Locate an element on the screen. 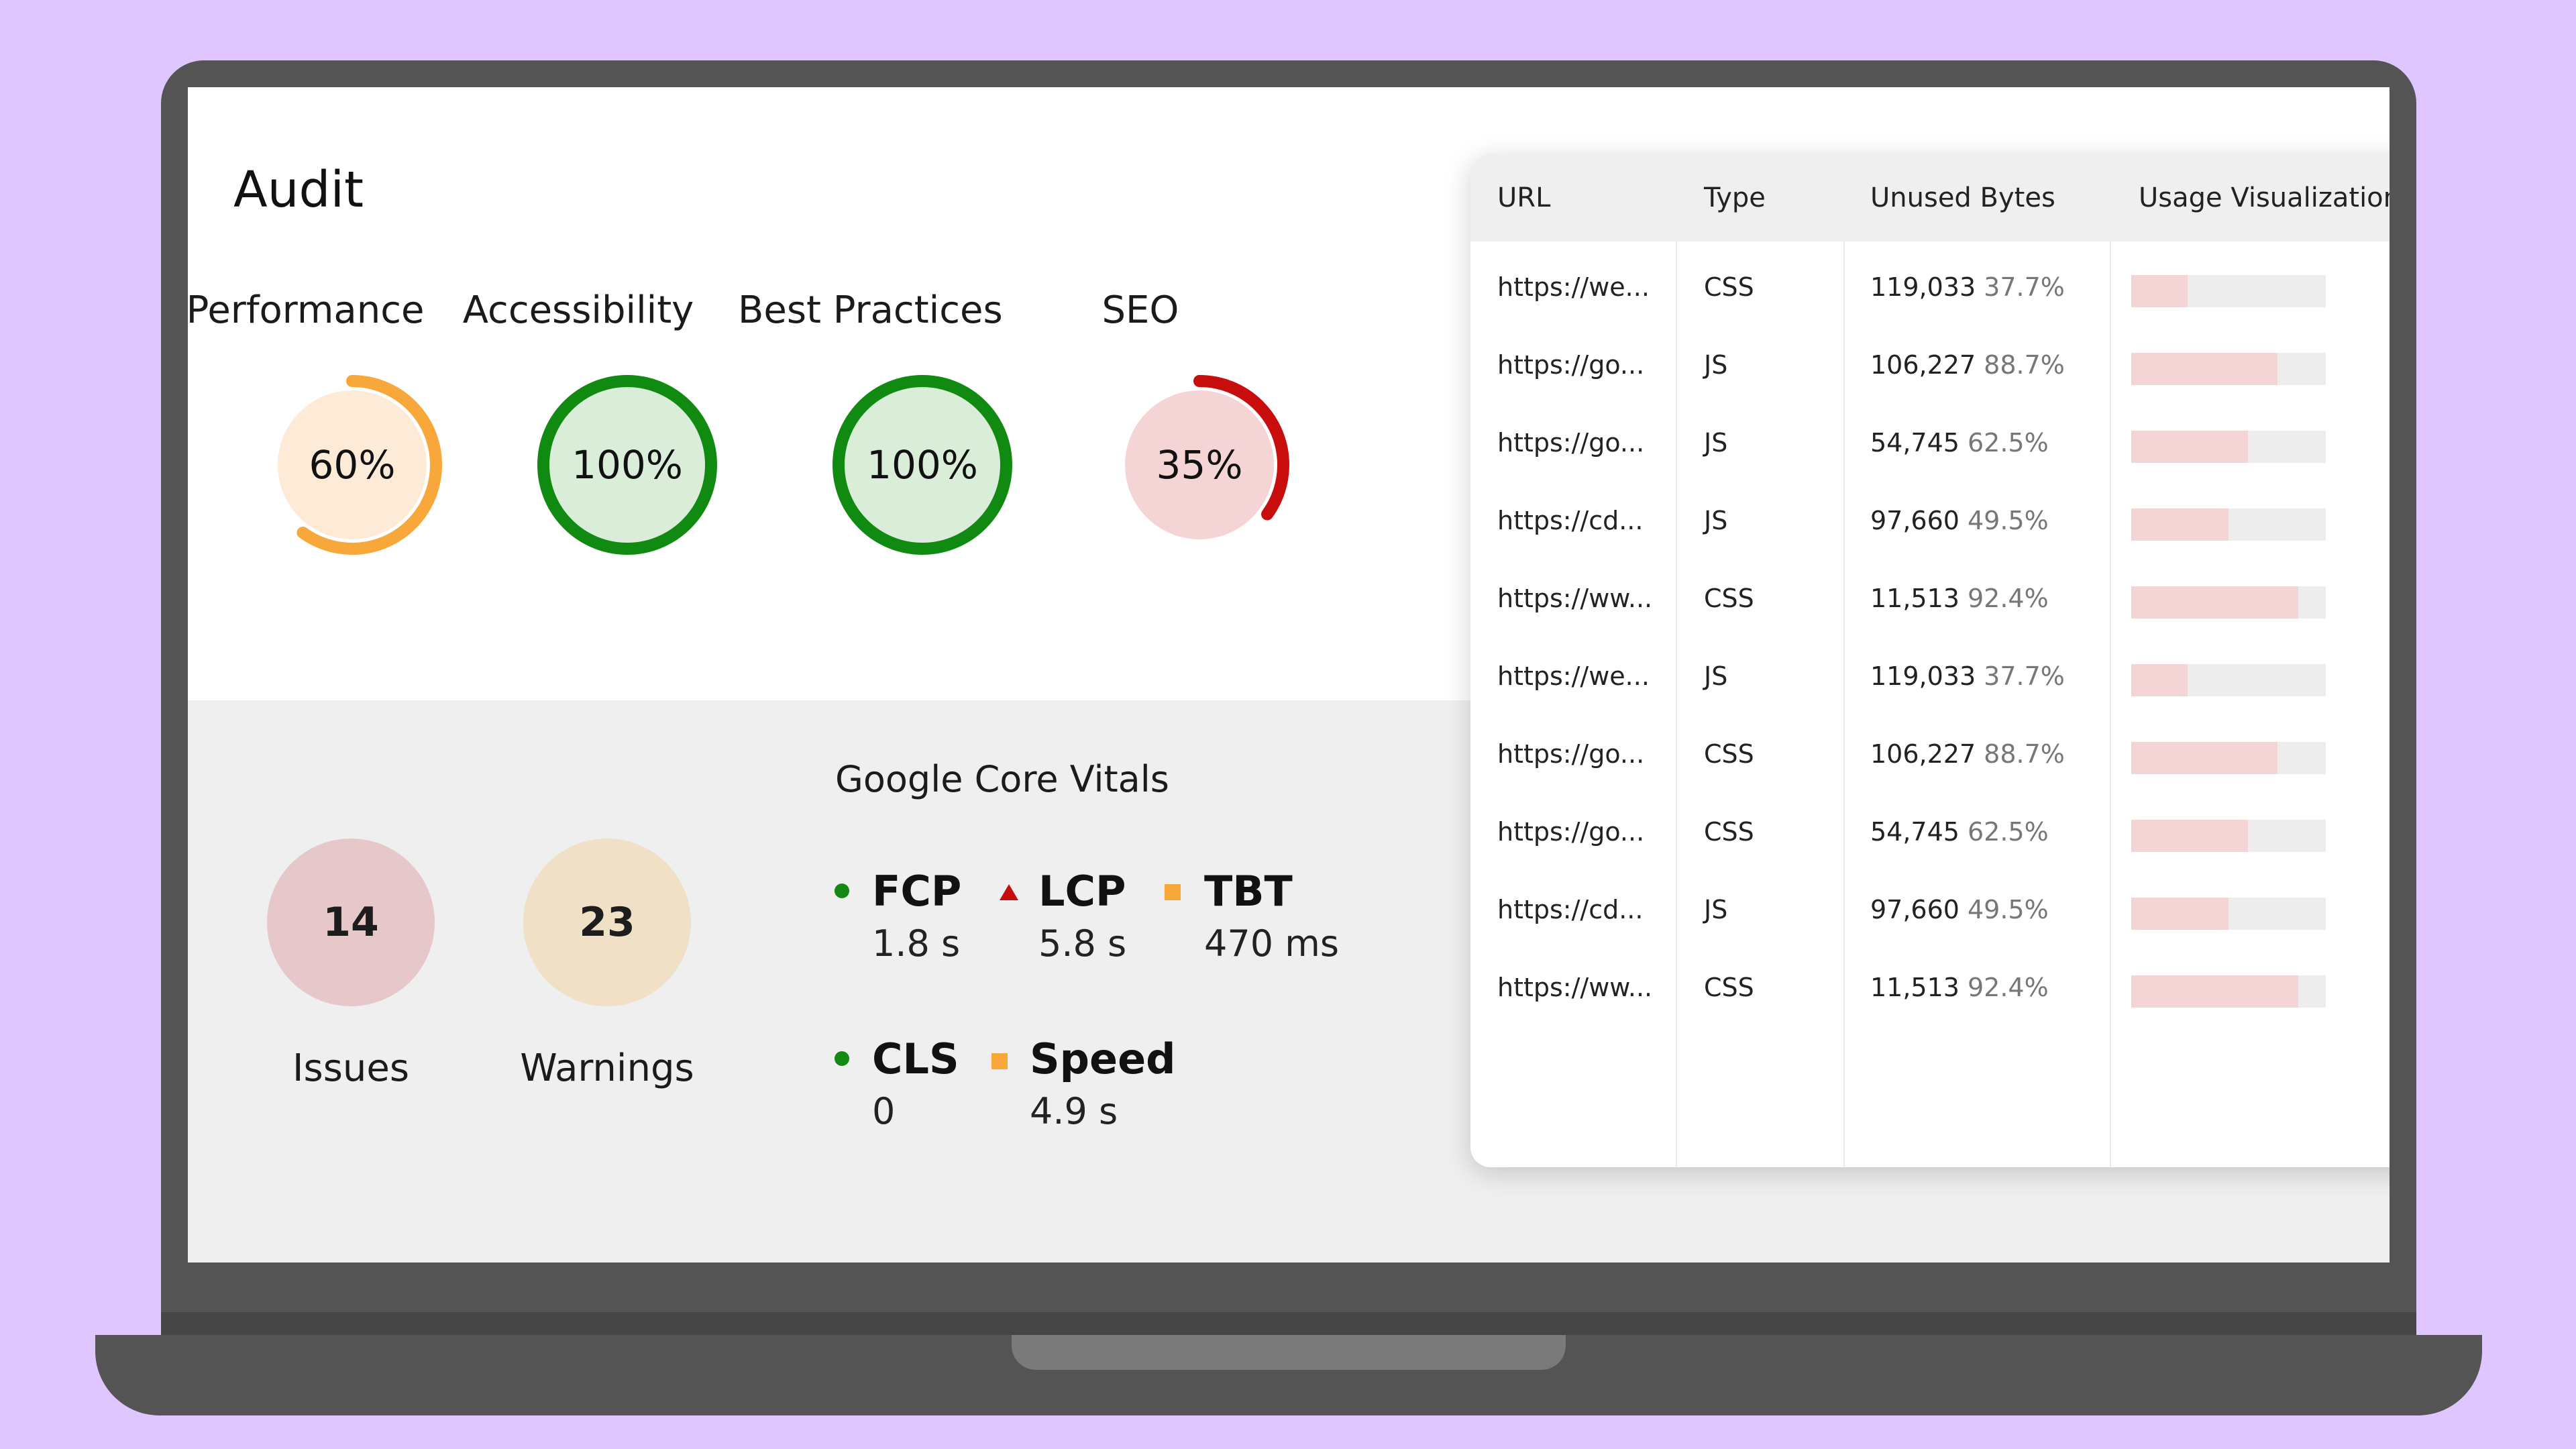 Image resolution: width=2576 pixels, height=1449 pixels. score-seo: SEO is located at coordinates (1140, 310).